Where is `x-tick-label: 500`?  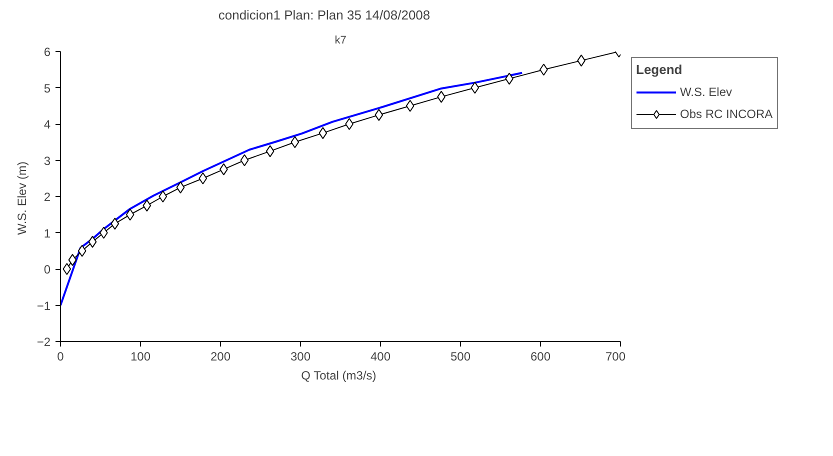 x-tick-label: 500 is located at coordinates (460, 357).